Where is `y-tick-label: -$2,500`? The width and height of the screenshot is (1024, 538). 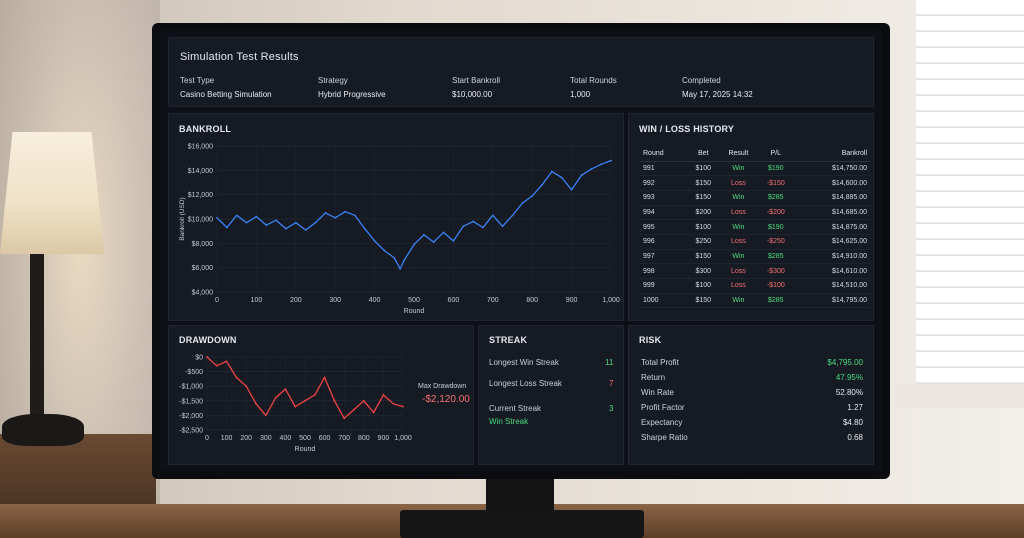
y-tick-label: -$2,500 is located at coordinates (191, 431).